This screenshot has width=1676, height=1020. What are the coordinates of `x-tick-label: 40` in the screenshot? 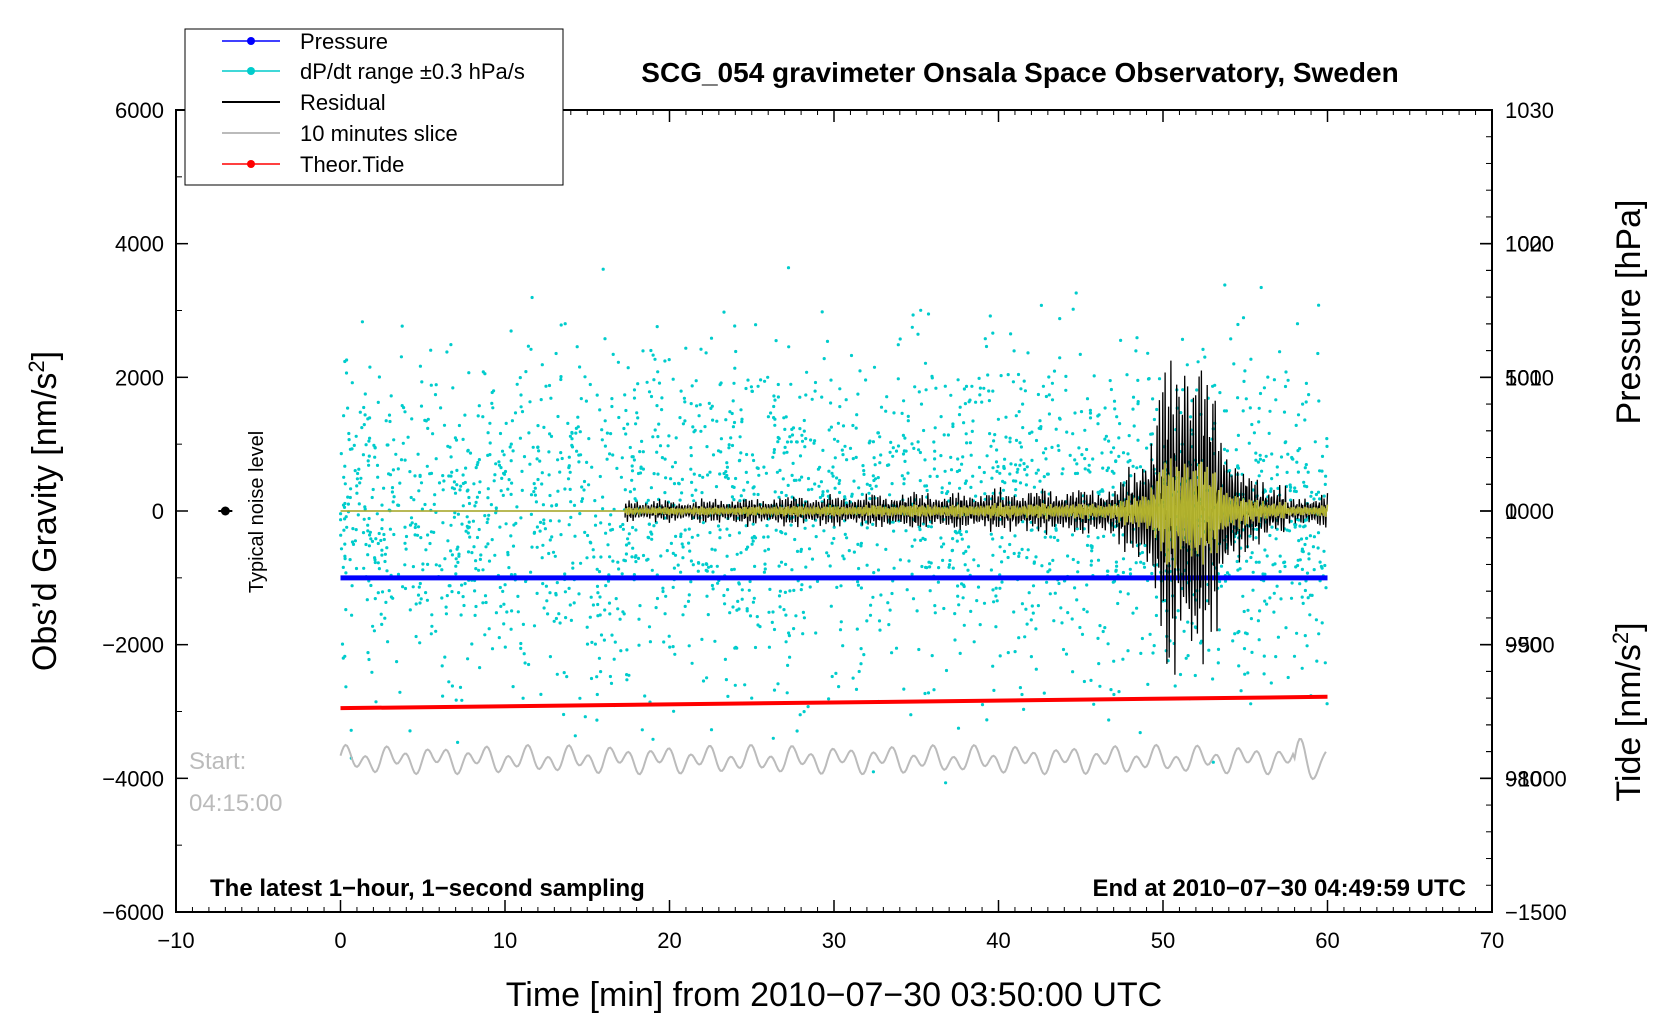 It's located at (998, 940).